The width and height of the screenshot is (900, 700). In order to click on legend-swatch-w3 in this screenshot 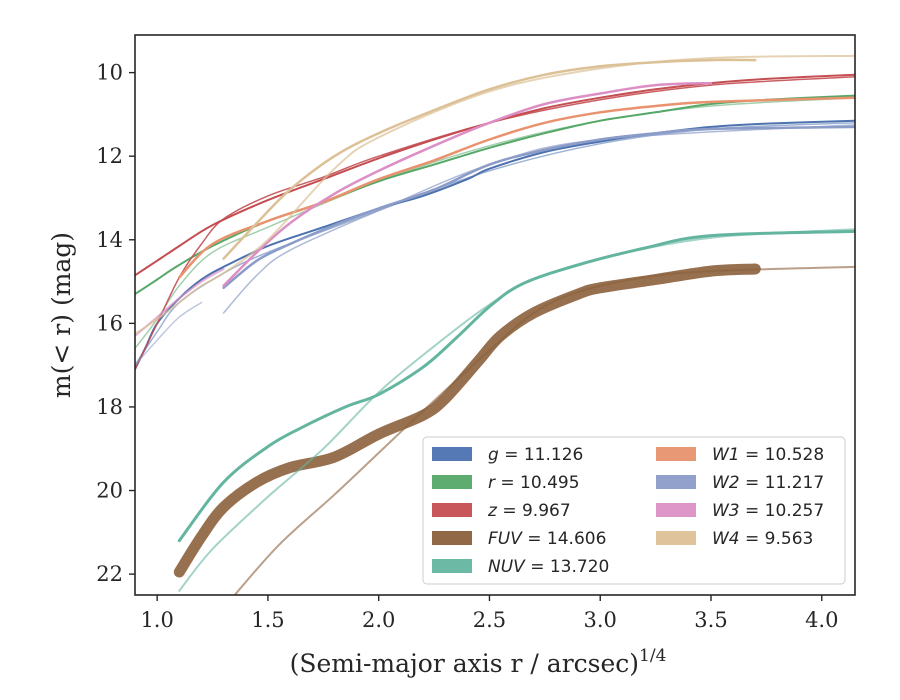, I will do `click(676, 510)`.